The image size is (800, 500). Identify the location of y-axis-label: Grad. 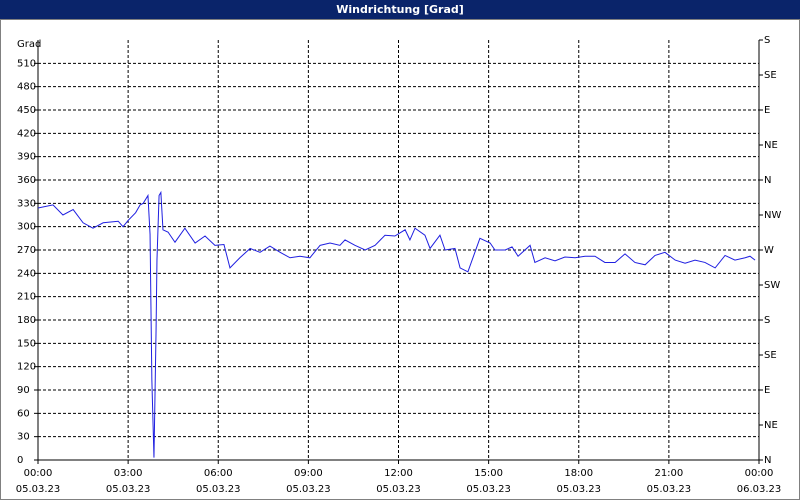
(29, 44).